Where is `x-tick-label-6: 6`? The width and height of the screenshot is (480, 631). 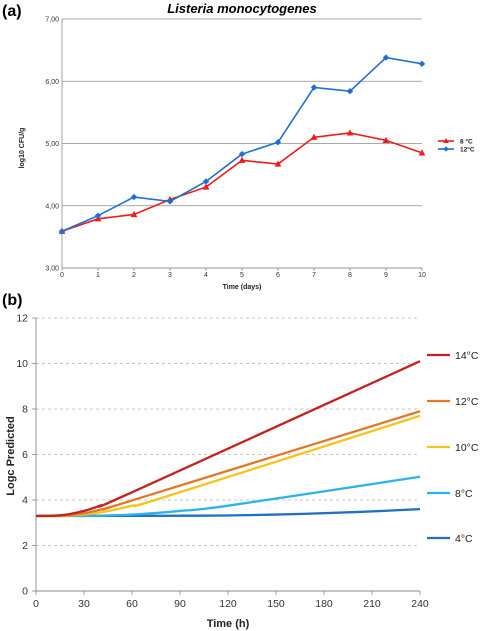
x-tick-label-6: 6 is located at coordinates (278, 275).